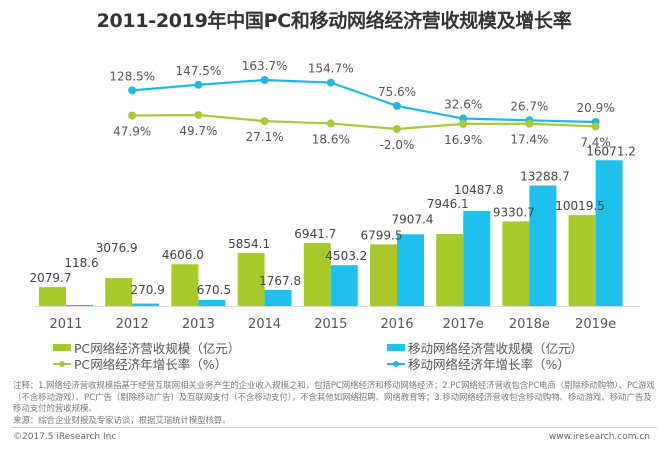 This screenshot has height=462, width=668. Describe the element at coordinates (331, 139) in the screenshot. I see `point-label-pc: 18.6%` at that location.